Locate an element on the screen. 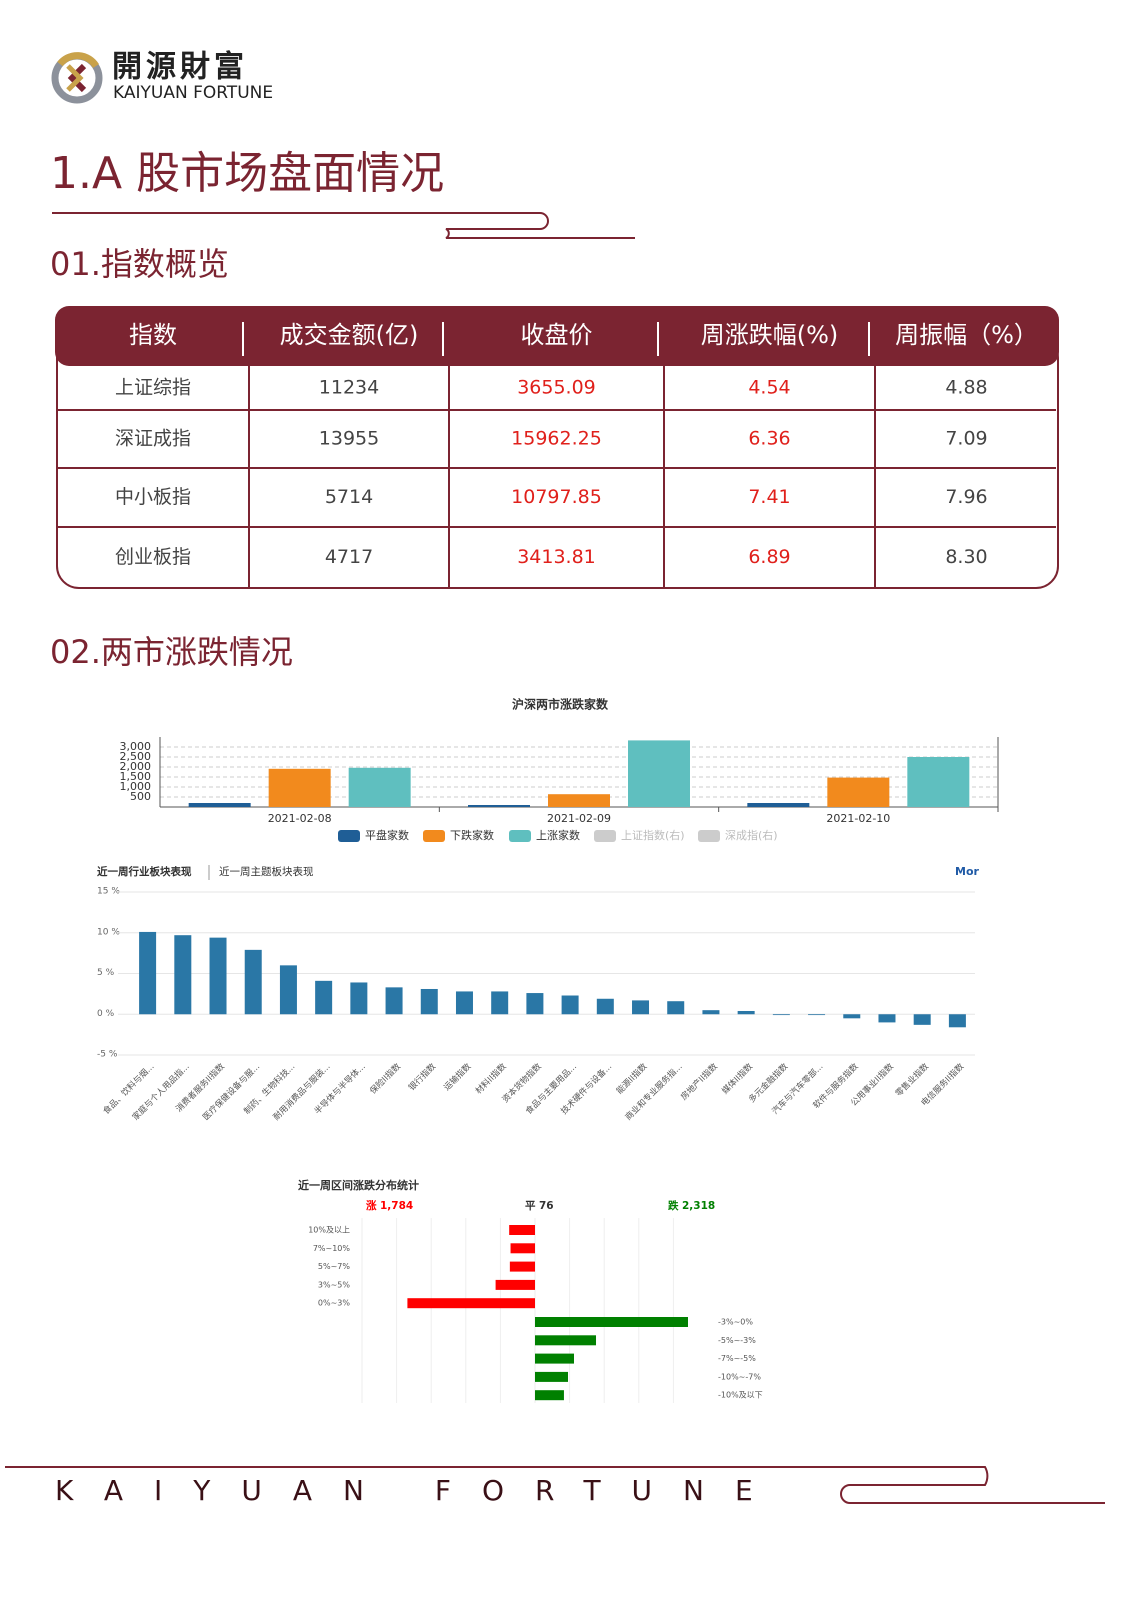 This screenshot has width=1130, height=1600. x-tick-label: 房地产II指数 is located at coordinates (699, 1082).